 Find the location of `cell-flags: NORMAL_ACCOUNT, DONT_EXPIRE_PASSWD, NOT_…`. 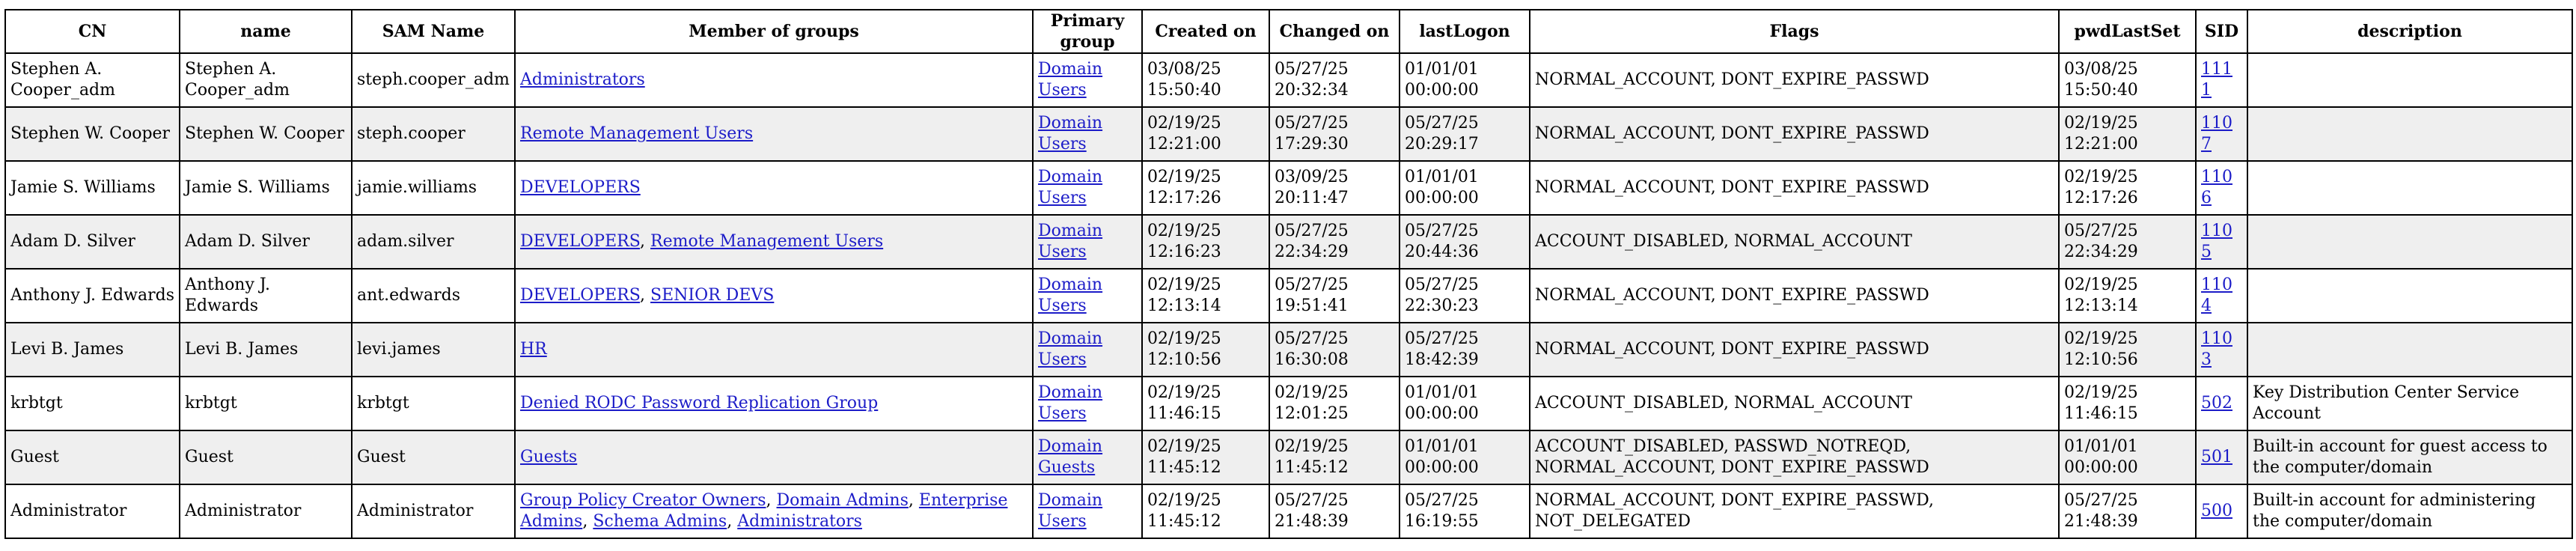

cell-flags: NORMAL_ACCOUNT, DONT_EXPIRE_PASSWD, NOT_… is located at coordinates (1794, 512).